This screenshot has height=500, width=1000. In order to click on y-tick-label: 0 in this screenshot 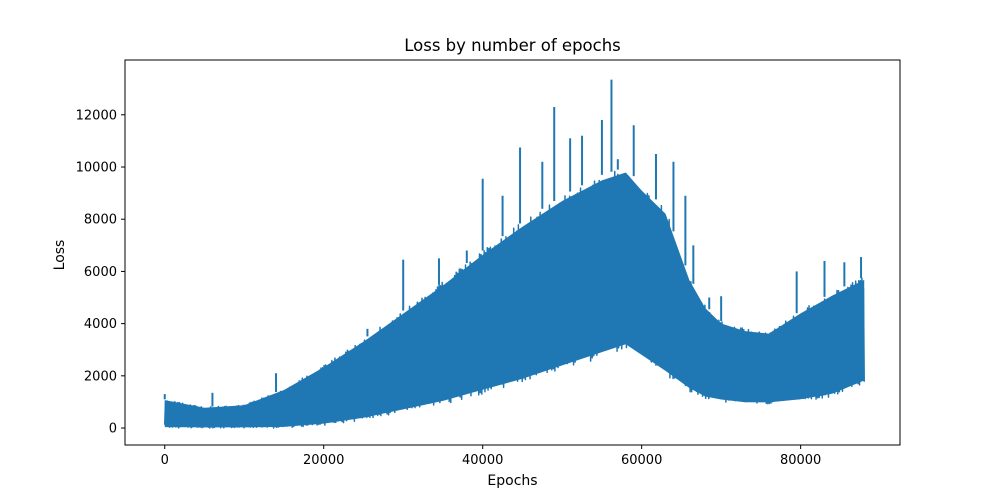, I will do `click(113, 429)`.